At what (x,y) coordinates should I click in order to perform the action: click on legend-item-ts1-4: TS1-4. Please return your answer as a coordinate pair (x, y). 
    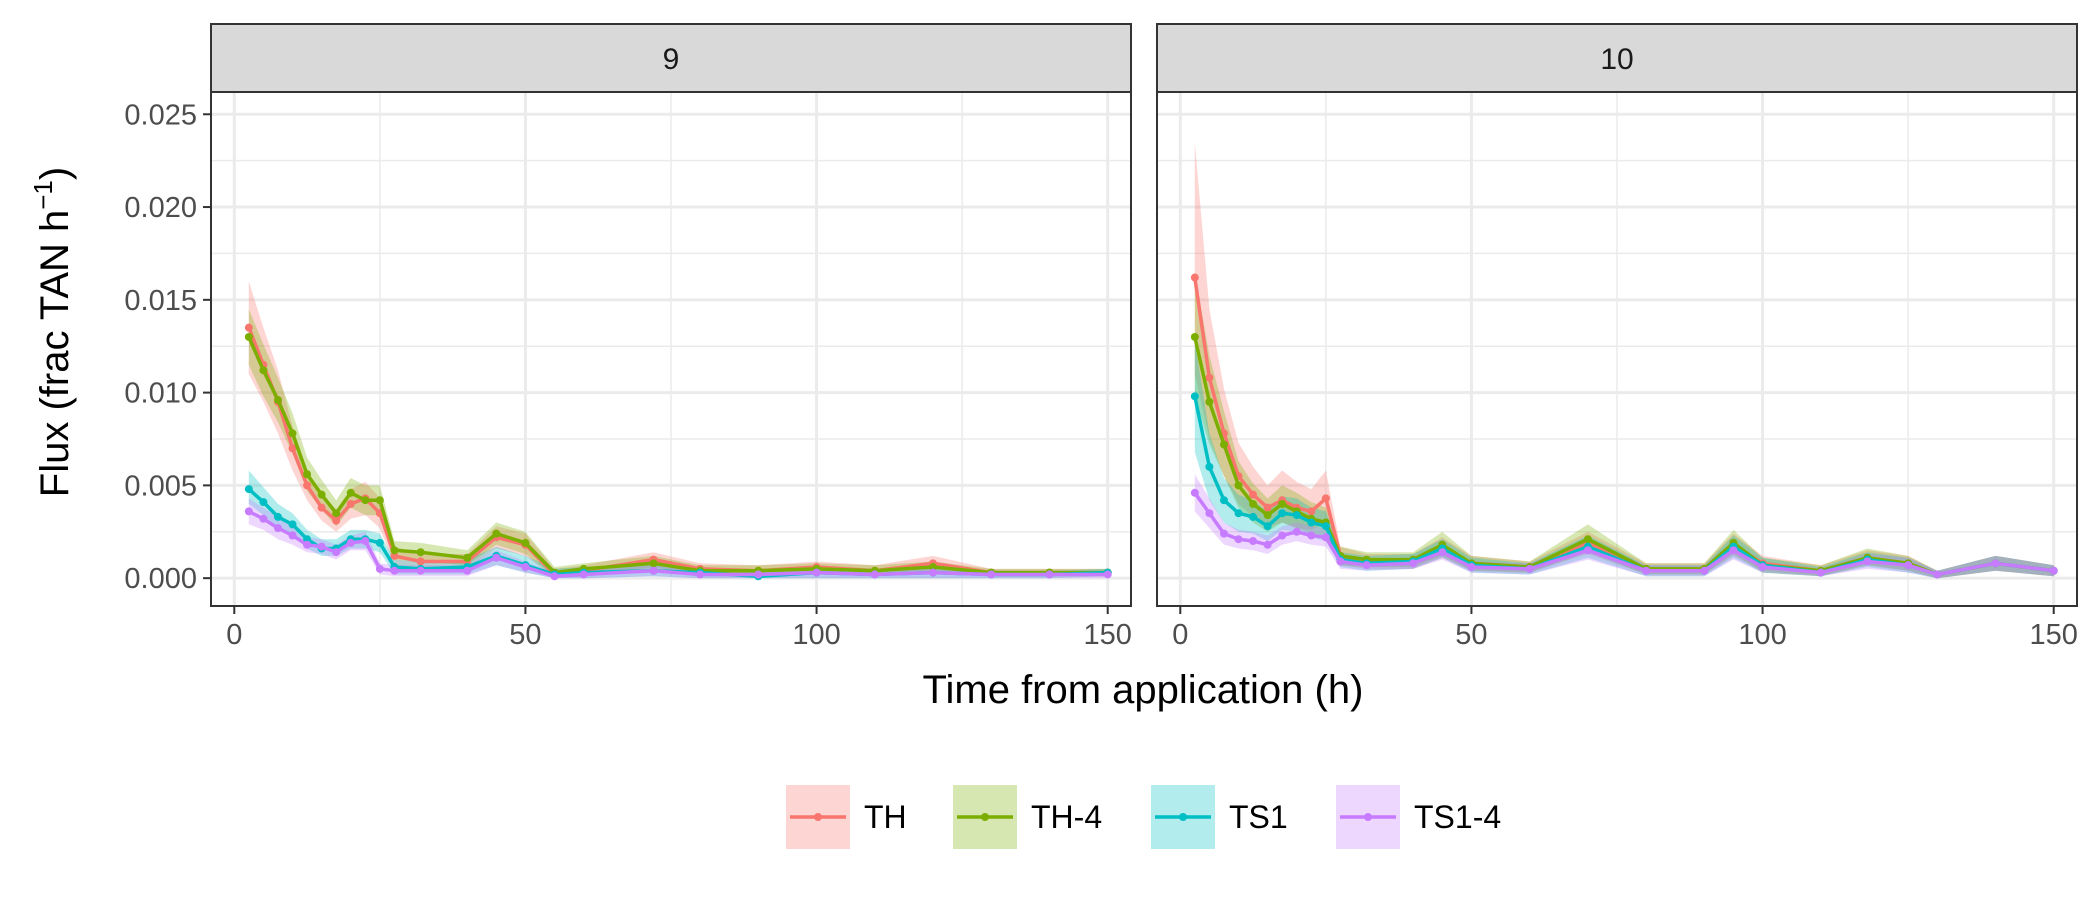
    Looking at the image, I should click on (1418, 817).